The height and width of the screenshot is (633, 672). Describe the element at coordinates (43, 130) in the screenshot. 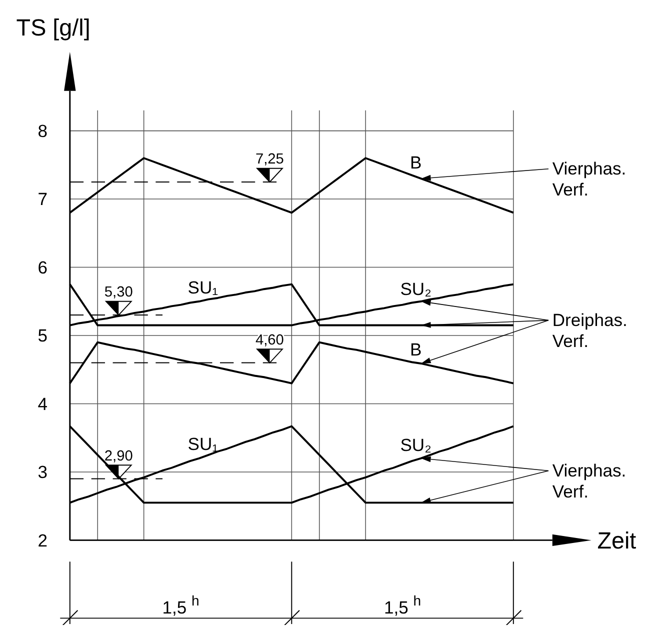

I see `y-tick-label: 8` at that location.